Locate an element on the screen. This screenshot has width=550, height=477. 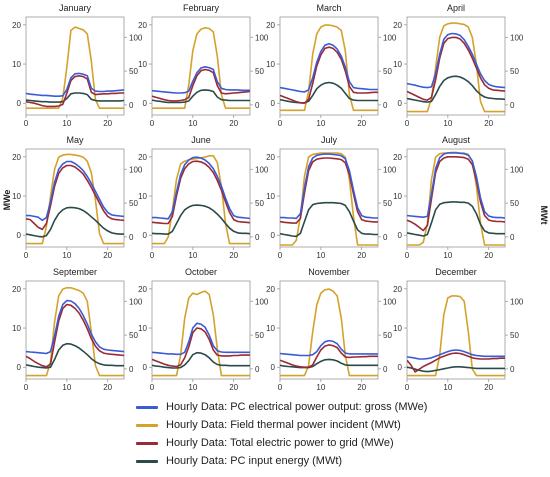
y-left-tick-label-march-10: 10 is located at coordinates (270, 64).